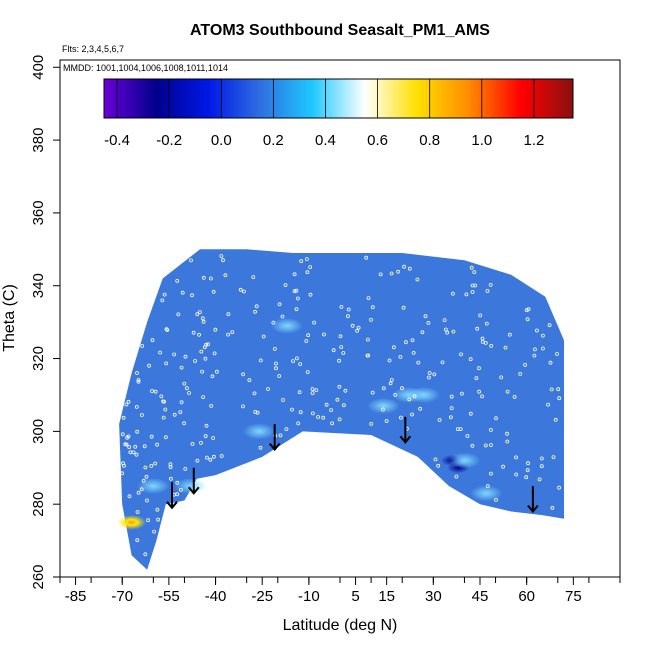 This screenshot has width=650, height=650. What do you see at coordinates (38, 67) in the screenshot?
I see `y-tick-label: 400` at bounding box center [38, 67].